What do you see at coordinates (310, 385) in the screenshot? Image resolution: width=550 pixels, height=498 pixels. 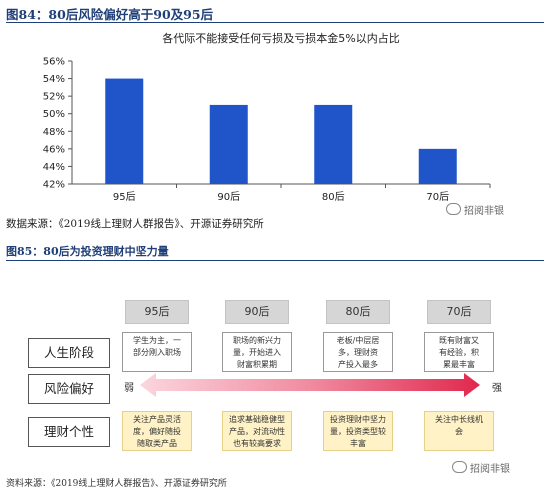 I see `risk-gradient-arrow` at bounding box center [310, 385].